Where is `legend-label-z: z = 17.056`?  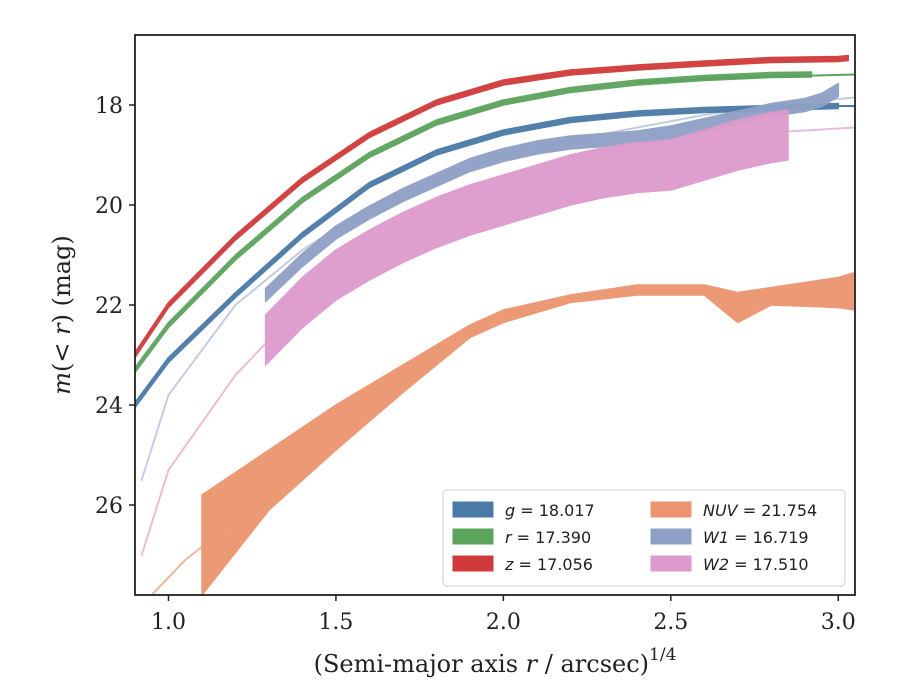 legend-label-z: z = 17.056 is located at coordinates (548, 564).